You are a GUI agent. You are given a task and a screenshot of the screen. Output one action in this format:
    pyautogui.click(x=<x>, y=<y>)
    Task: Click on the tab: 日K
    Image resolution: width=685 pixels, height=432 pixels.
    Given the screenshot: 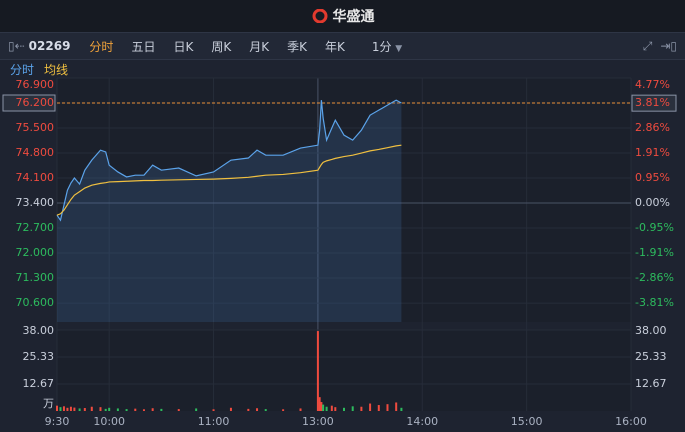 What is the action you would take?
    pyautogui.click(x=183, y=46)
    